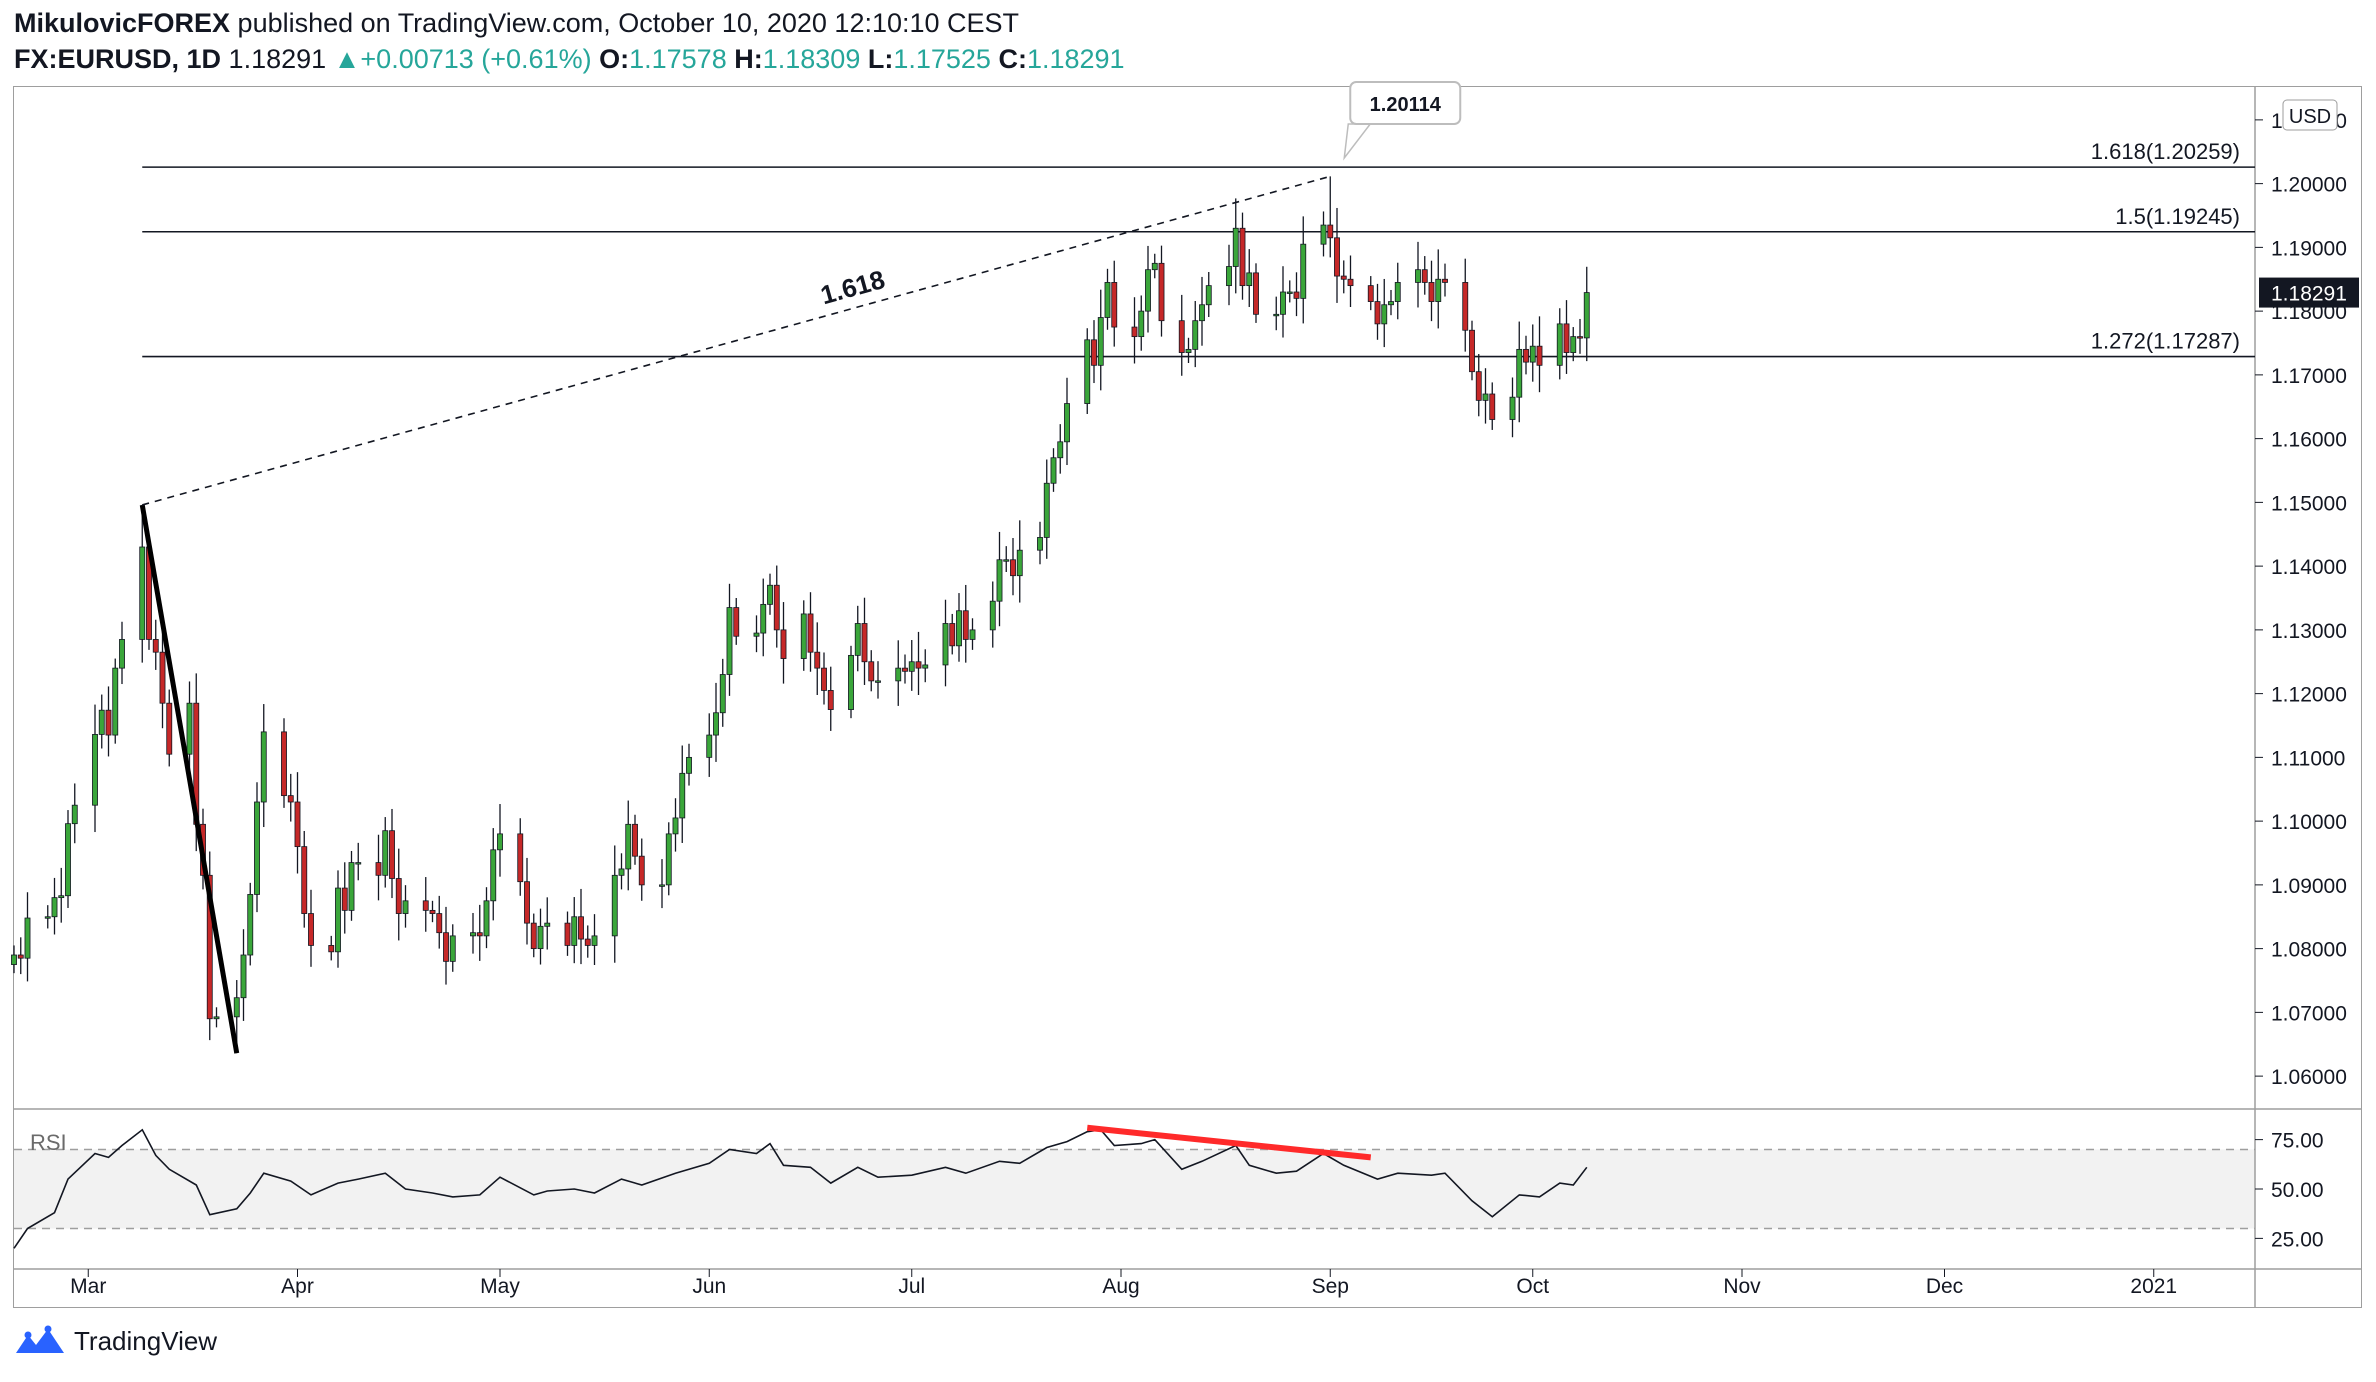  I want to click on currency-label: USD, so click(2310, 117).